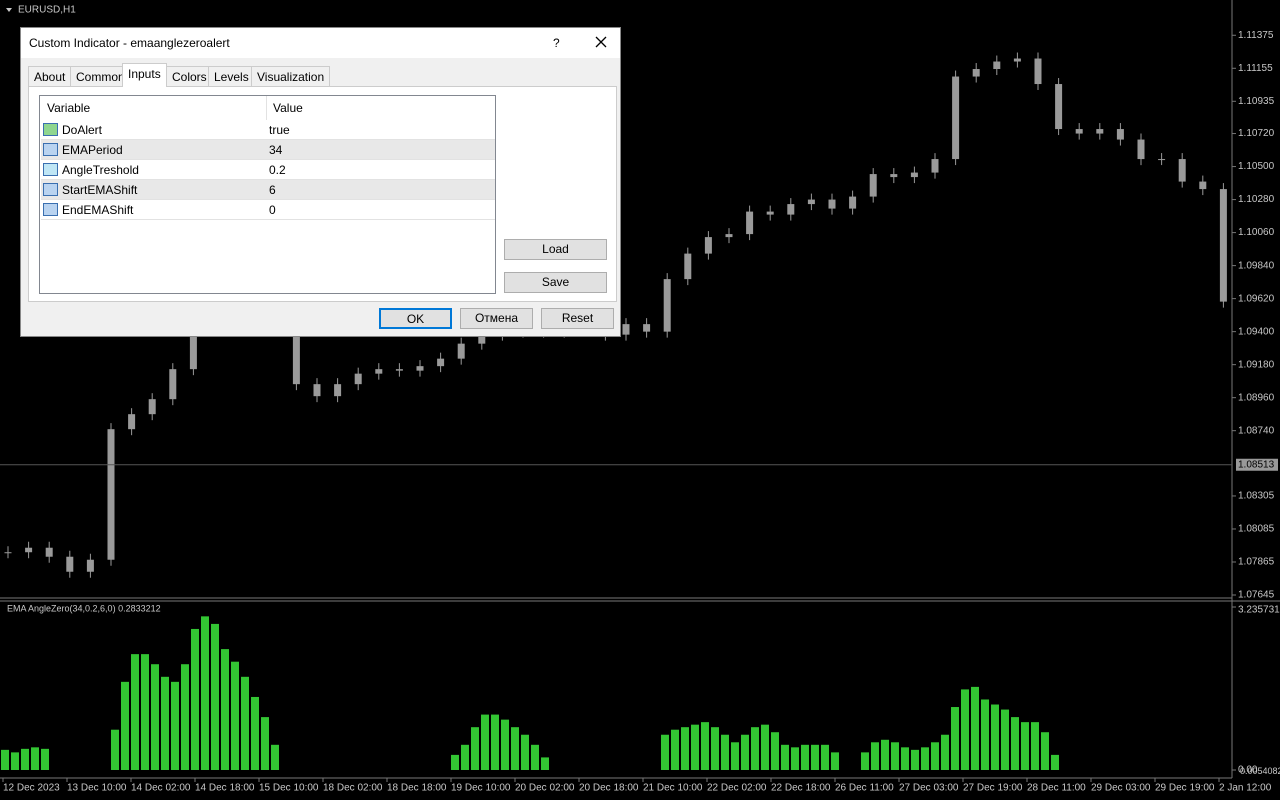 This screenshot has width=1280, height=800. What do you see at coordinates (50, 76) in the screenshot?
I see `tab: About` at bounding box center [50, 76].